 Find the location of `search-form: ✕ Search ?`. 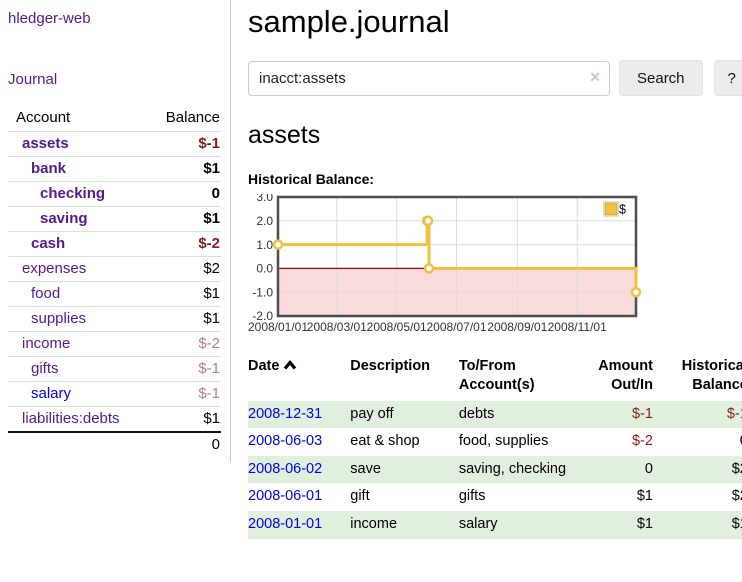

search-form: ✕ Search ? is located at coordinates (495, 78).